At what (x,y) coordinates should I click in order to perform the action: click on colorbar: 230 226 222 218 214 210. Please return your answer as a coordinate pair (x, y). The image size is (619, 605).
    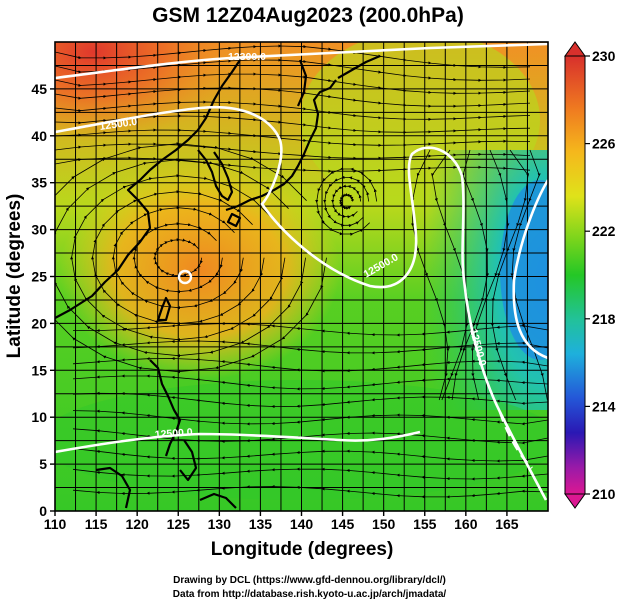
    Looking at the image, I should click on (590, 275).